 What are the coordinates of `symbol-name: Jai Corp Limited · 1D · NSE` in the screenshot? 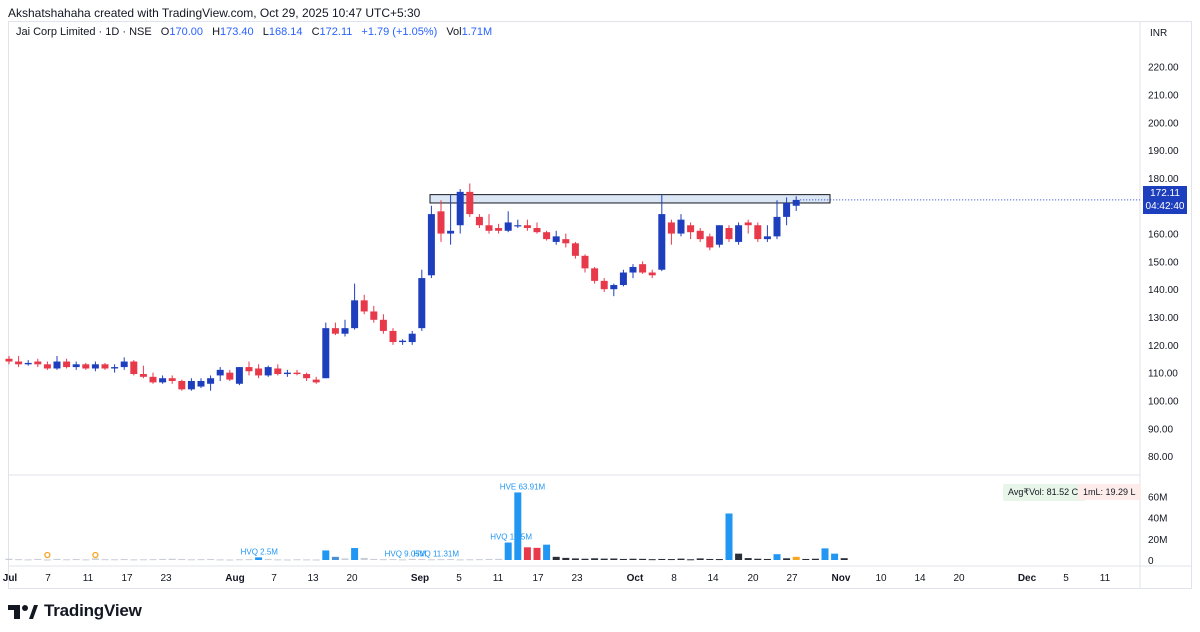 It's located at (84, 32).